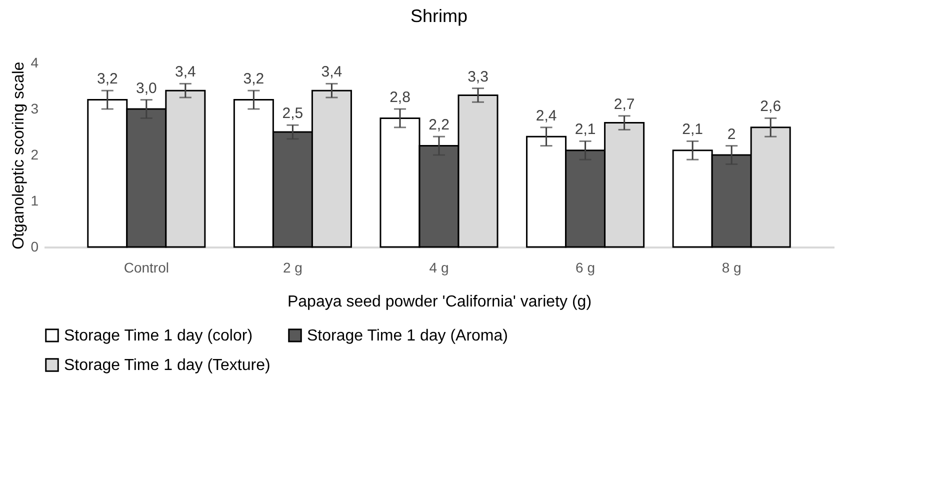 This screenshot has width=936, height=488. I want to click on data-label: 2,5, so click(293, 113).